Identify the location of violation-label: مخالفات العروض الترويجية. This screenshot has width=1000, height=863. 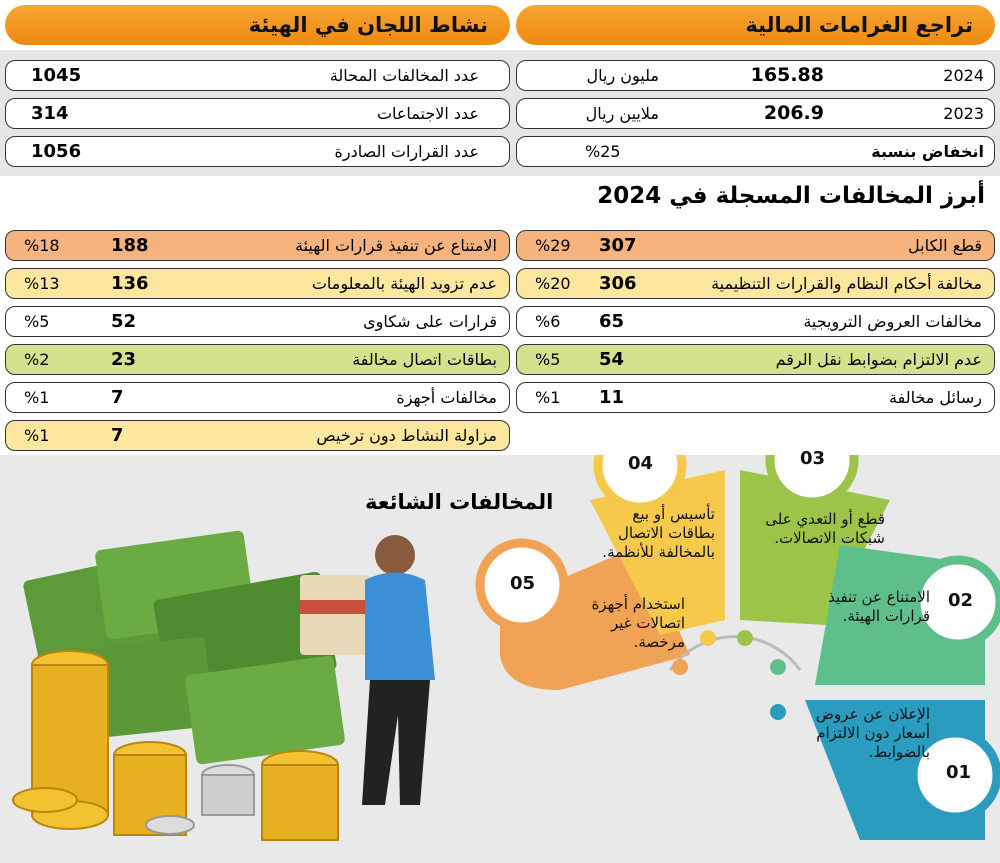
(892, 321).